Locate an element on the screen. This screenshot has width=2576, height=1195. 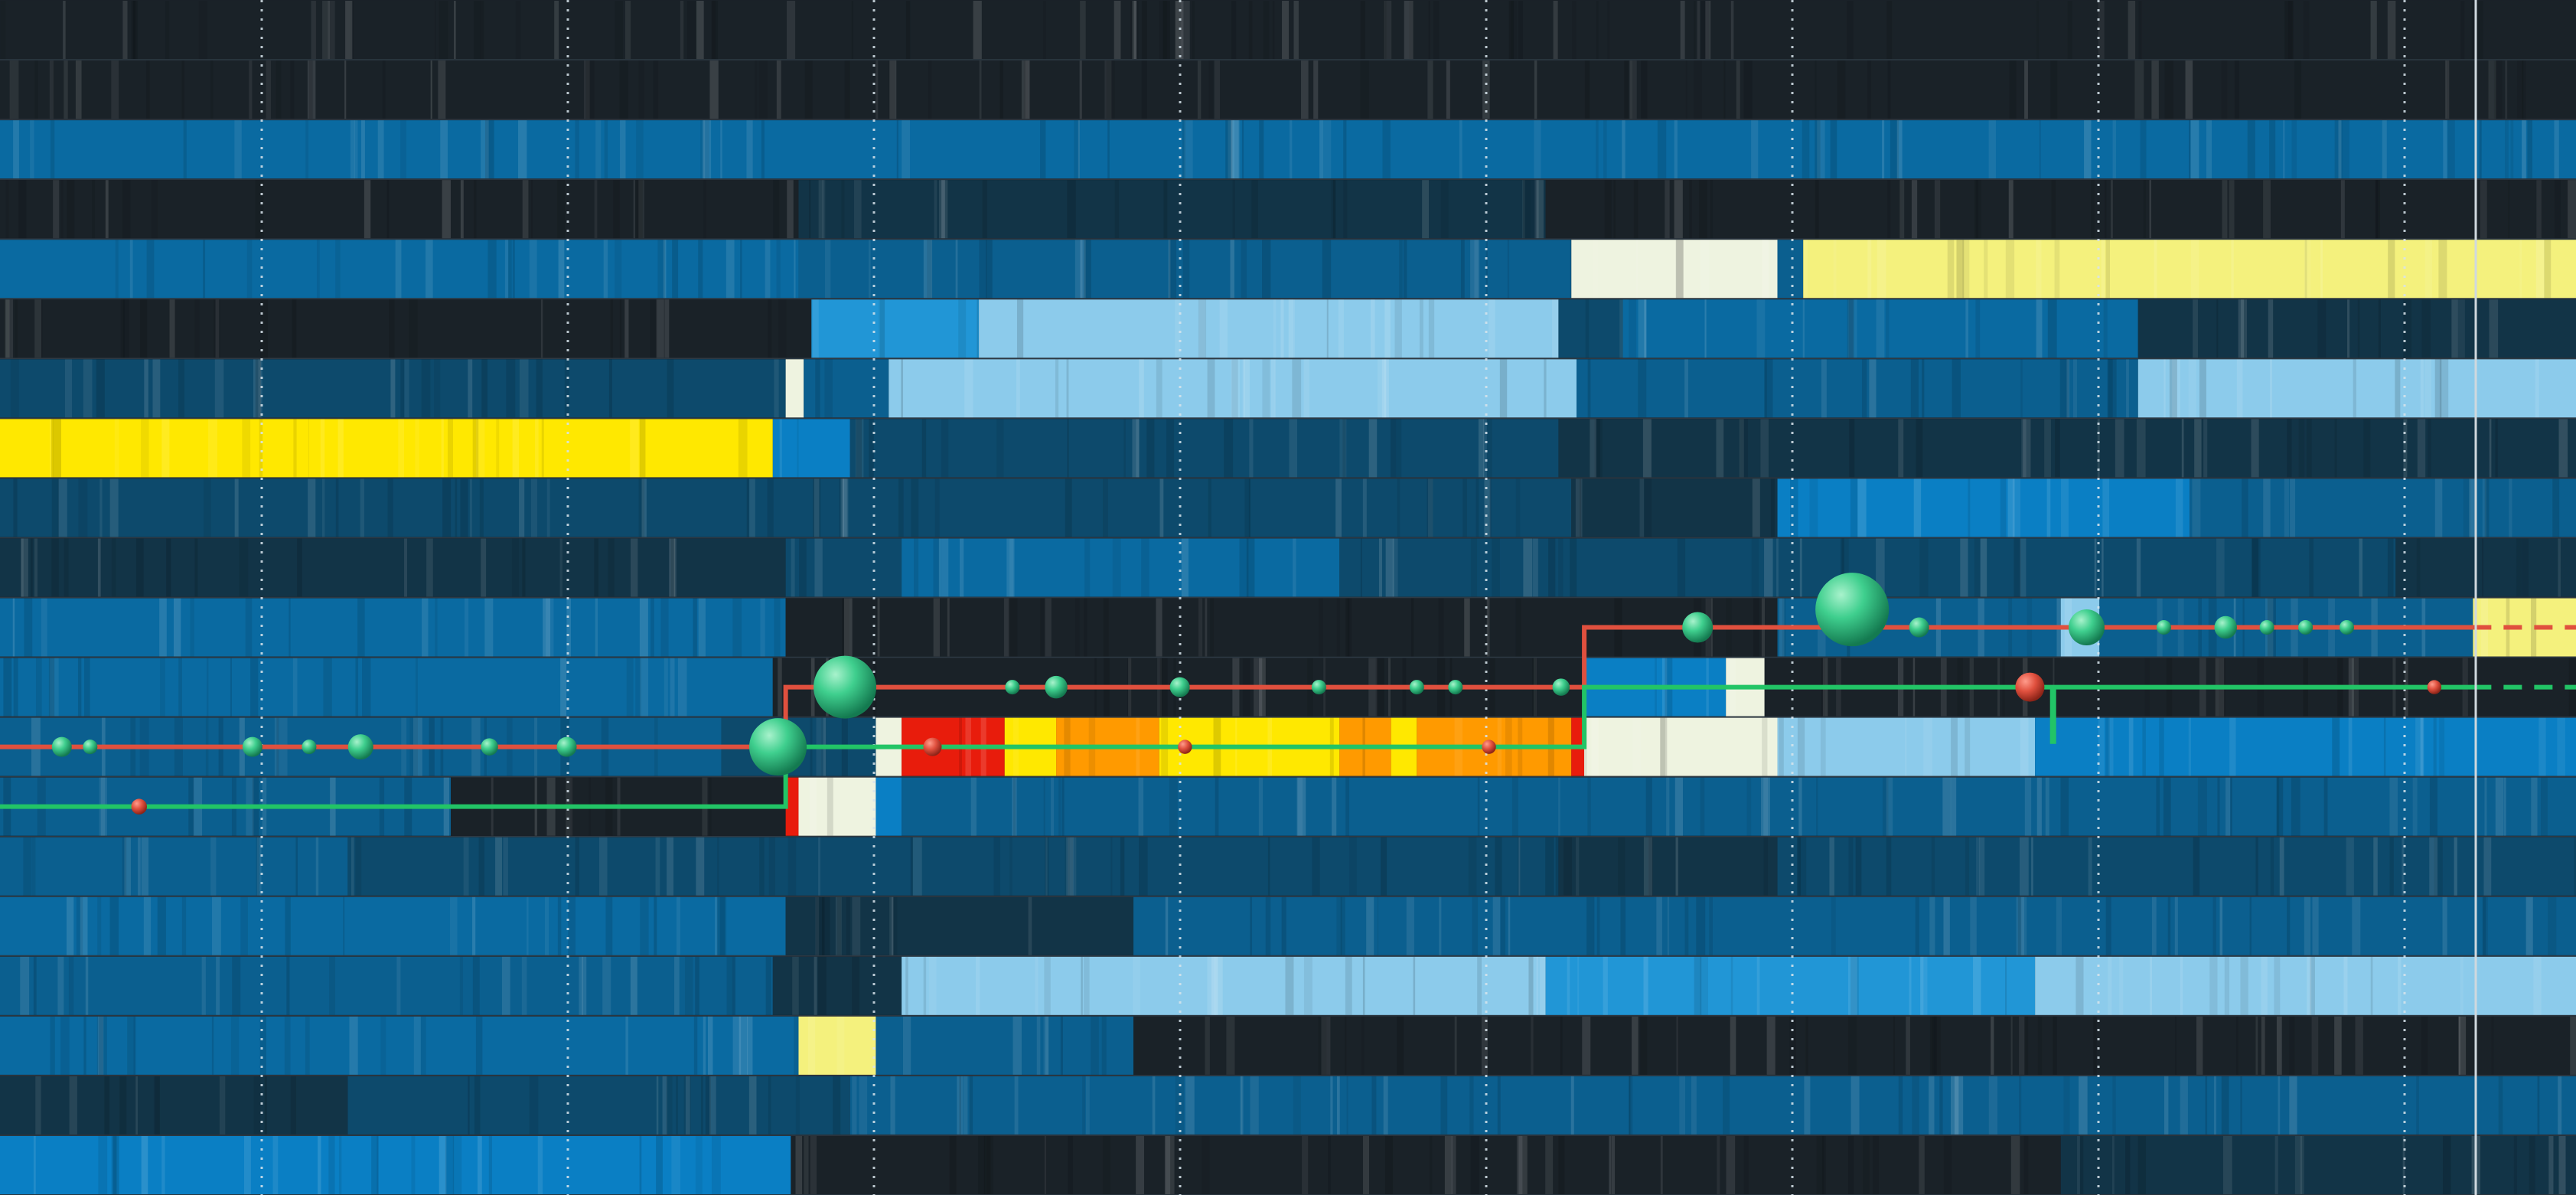
track-13-texture is located at coordinates (1595, 746).